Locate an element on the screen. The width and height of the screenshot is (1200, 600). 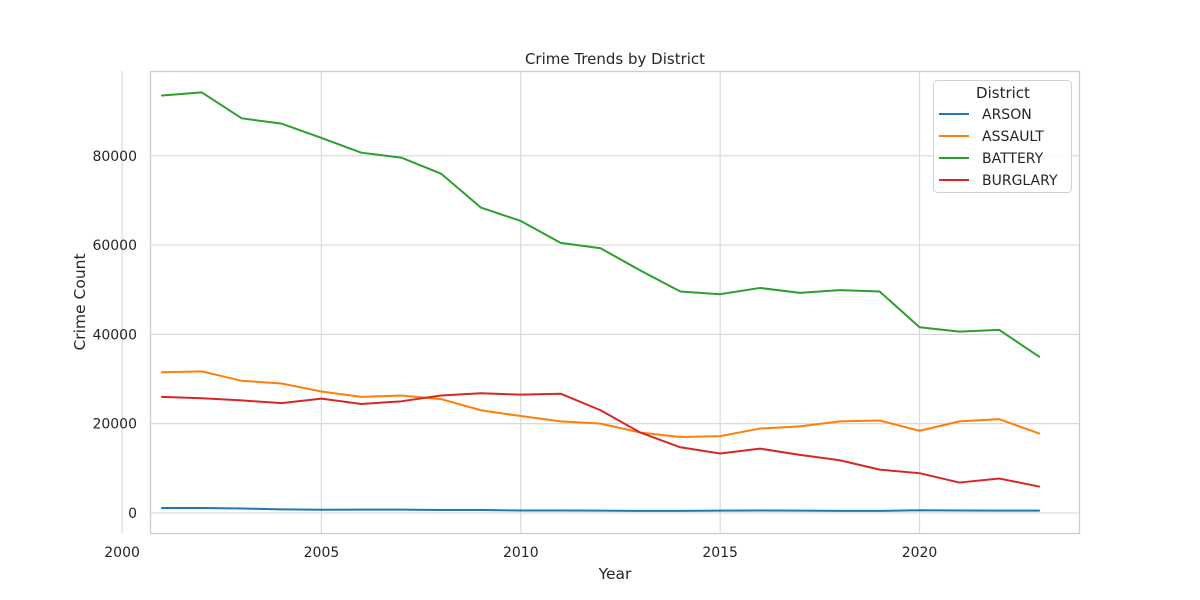
series-line-arson is located at coordinates (600, 509).